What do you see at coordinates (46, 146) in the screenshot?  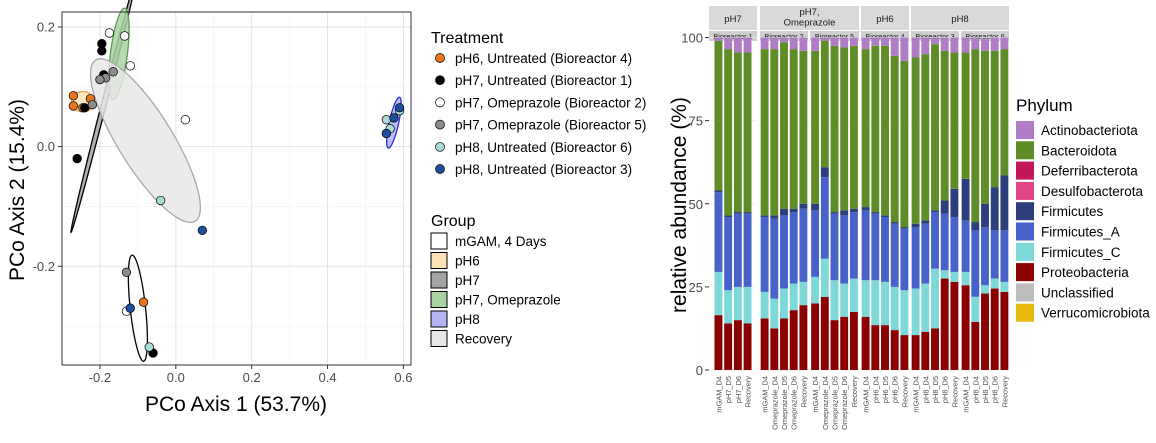 I see `pcoa-y-tick-label: 0.0` at bounding box center [46, 146].